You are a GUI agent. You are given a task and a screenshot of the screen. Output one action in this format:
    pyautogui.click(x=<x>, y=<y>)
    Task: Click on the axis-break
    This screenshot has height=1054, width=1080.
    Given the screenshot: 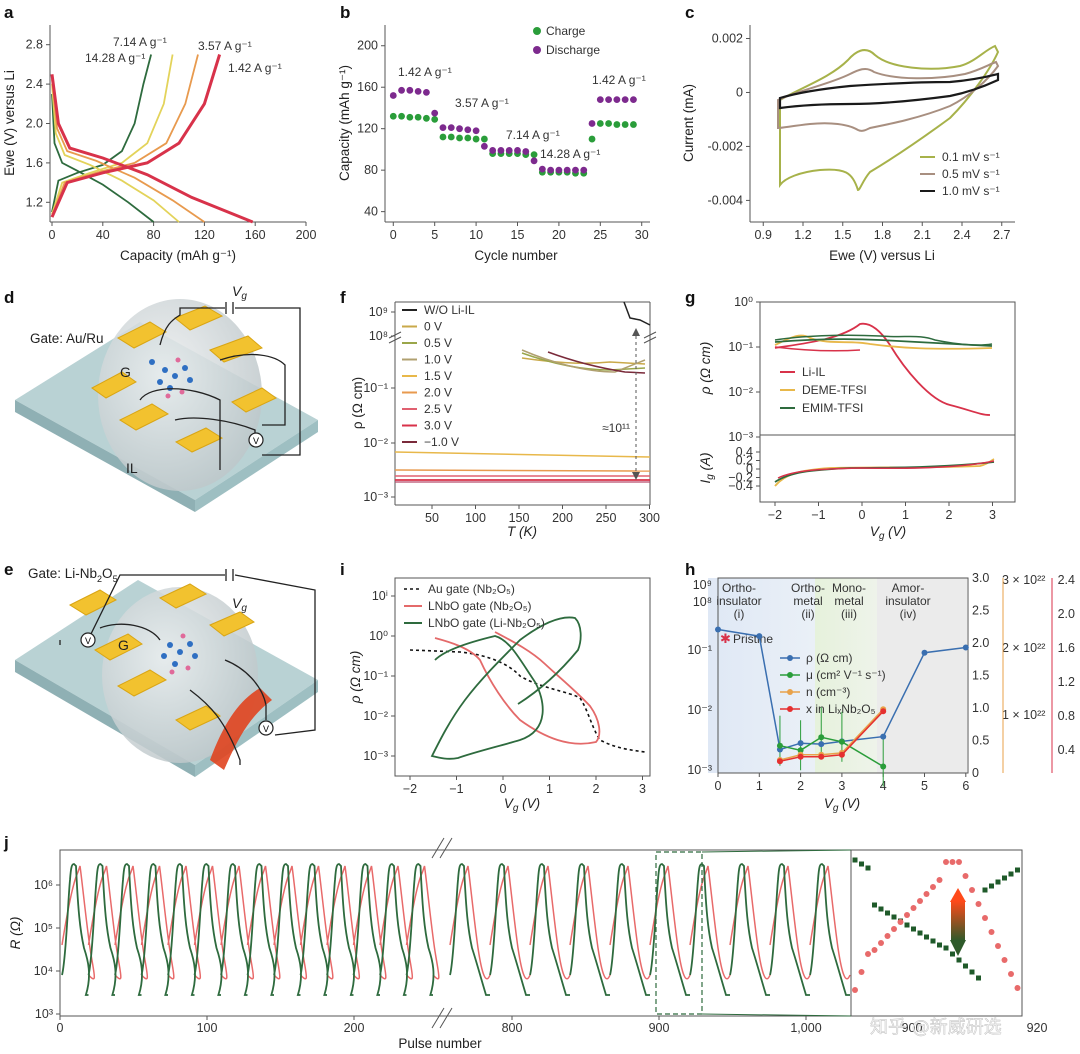 What is the action you would take?
    pyautogui.click(x=442, y=1018)
    